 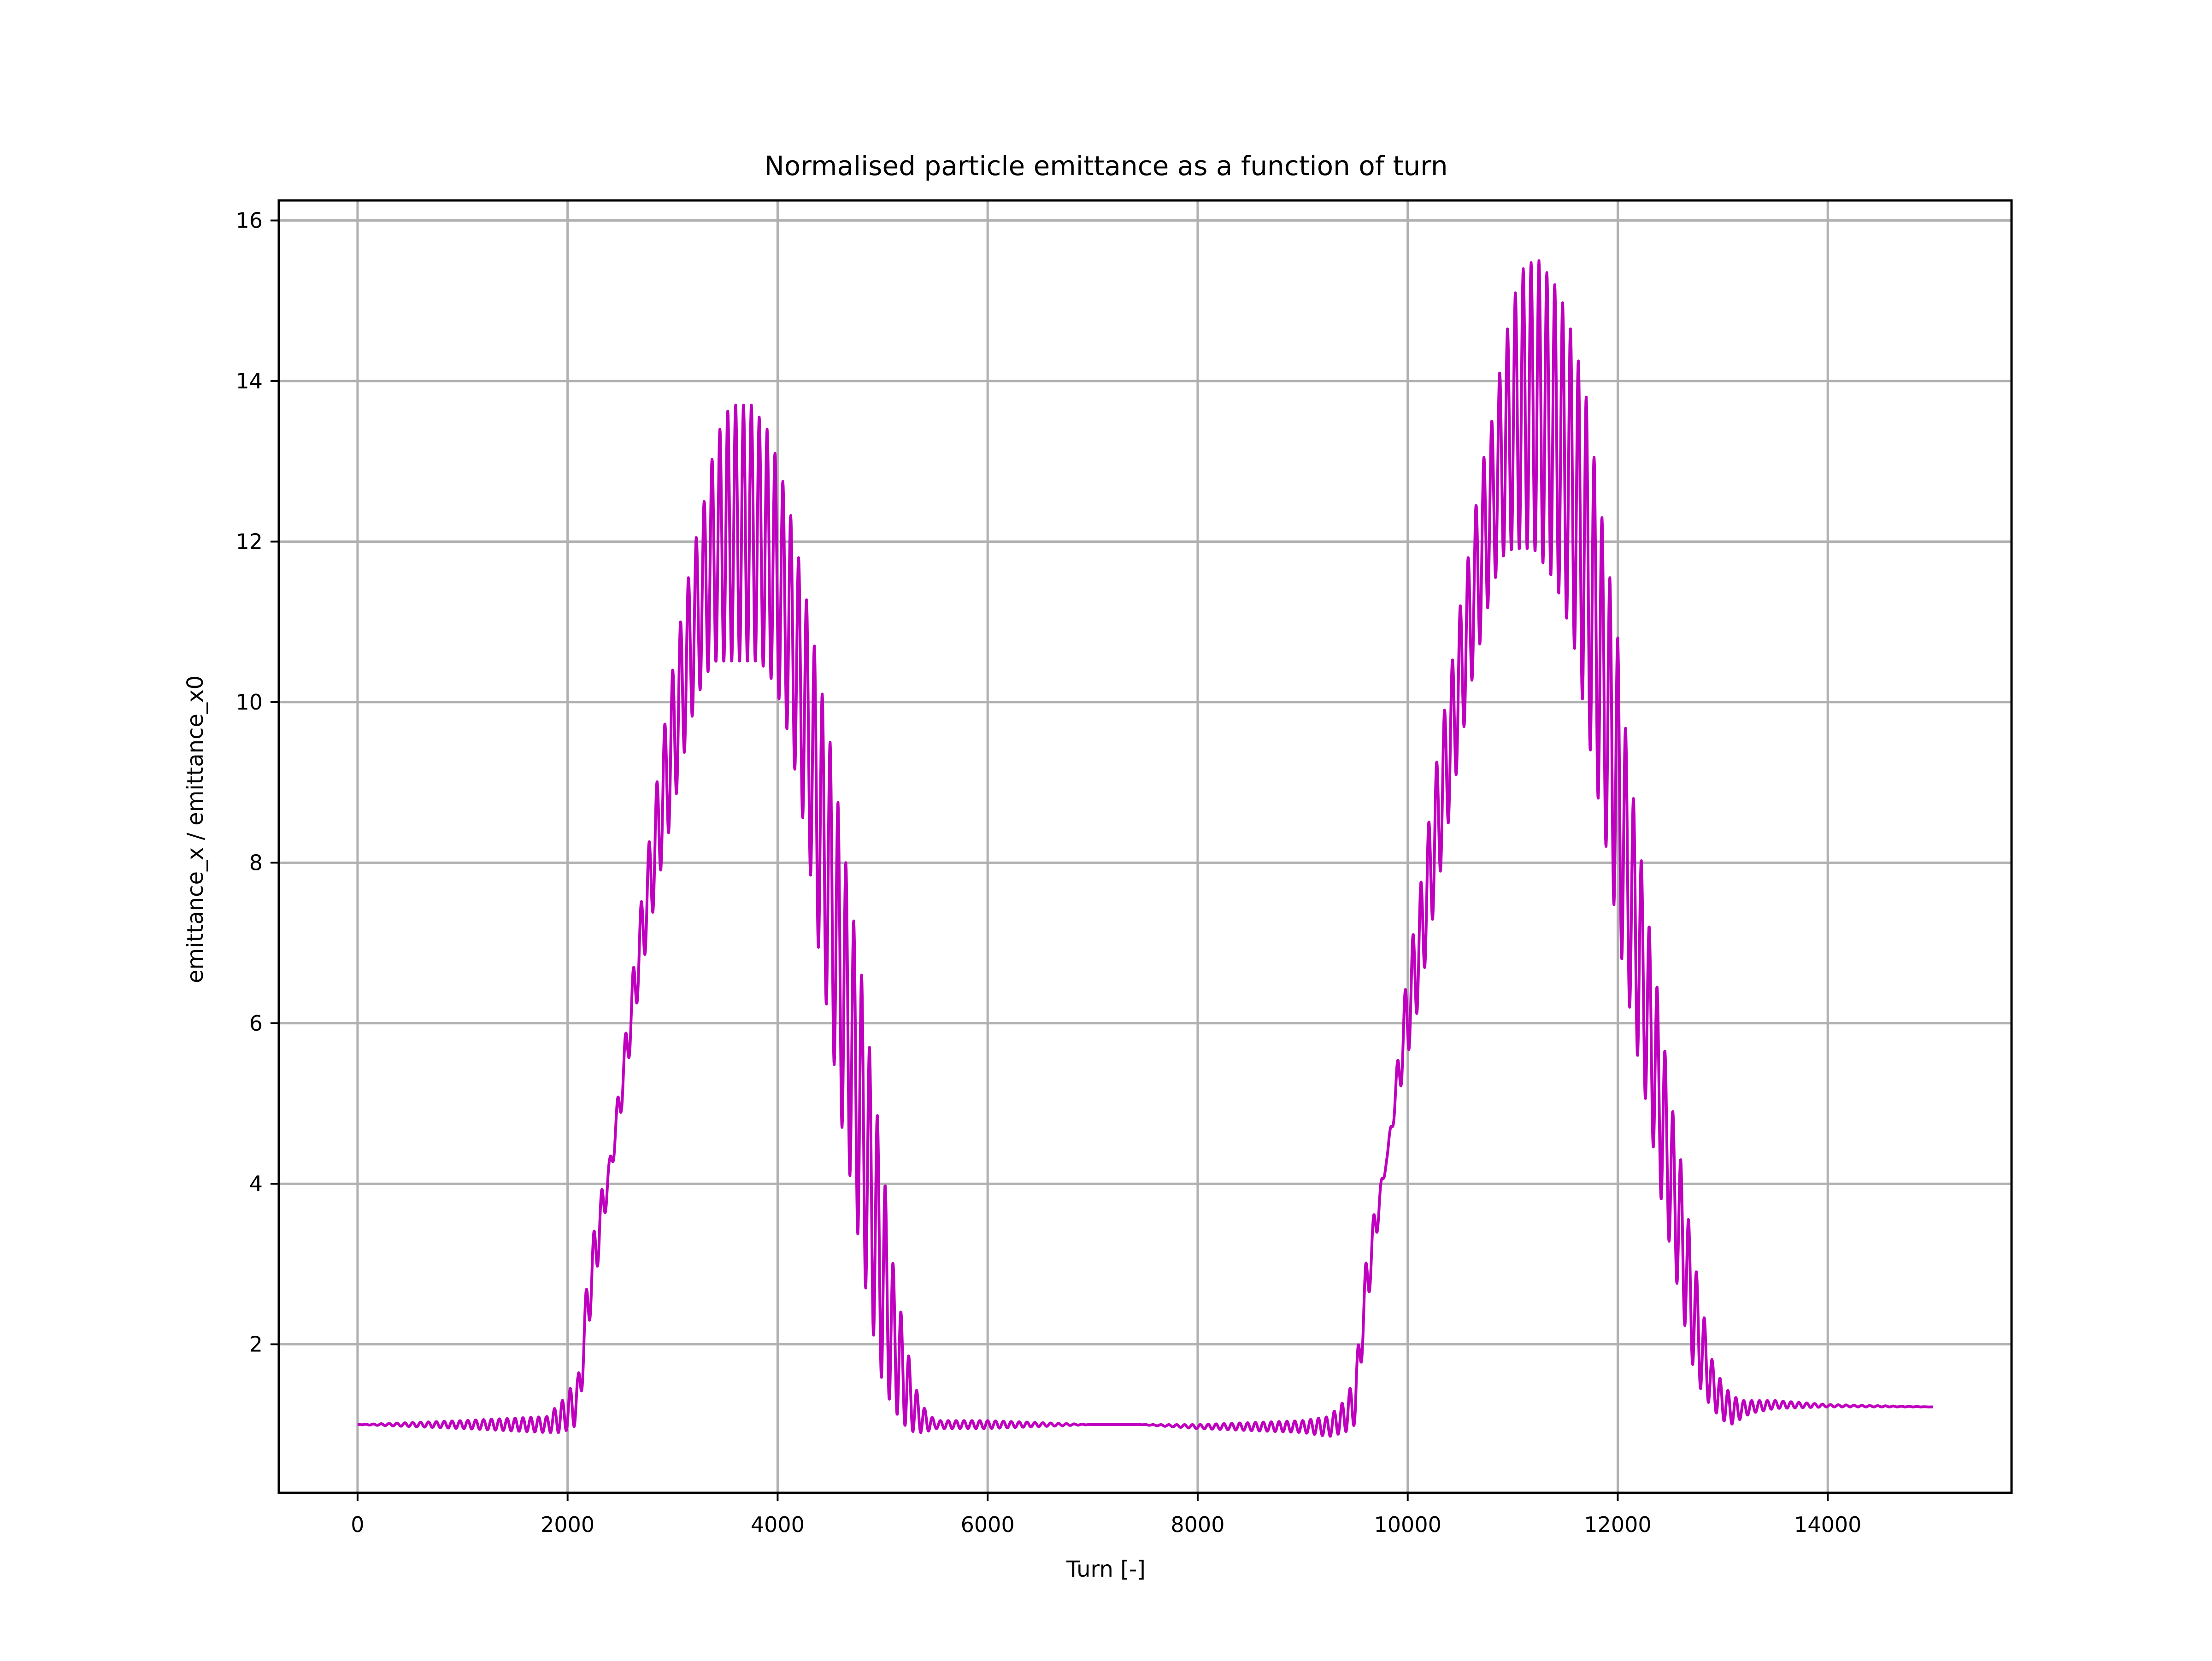 What do you see at coordinates (256, 862) in the screenshot?
I see `y-tick-label: 8` at bounding box center [256, 862].